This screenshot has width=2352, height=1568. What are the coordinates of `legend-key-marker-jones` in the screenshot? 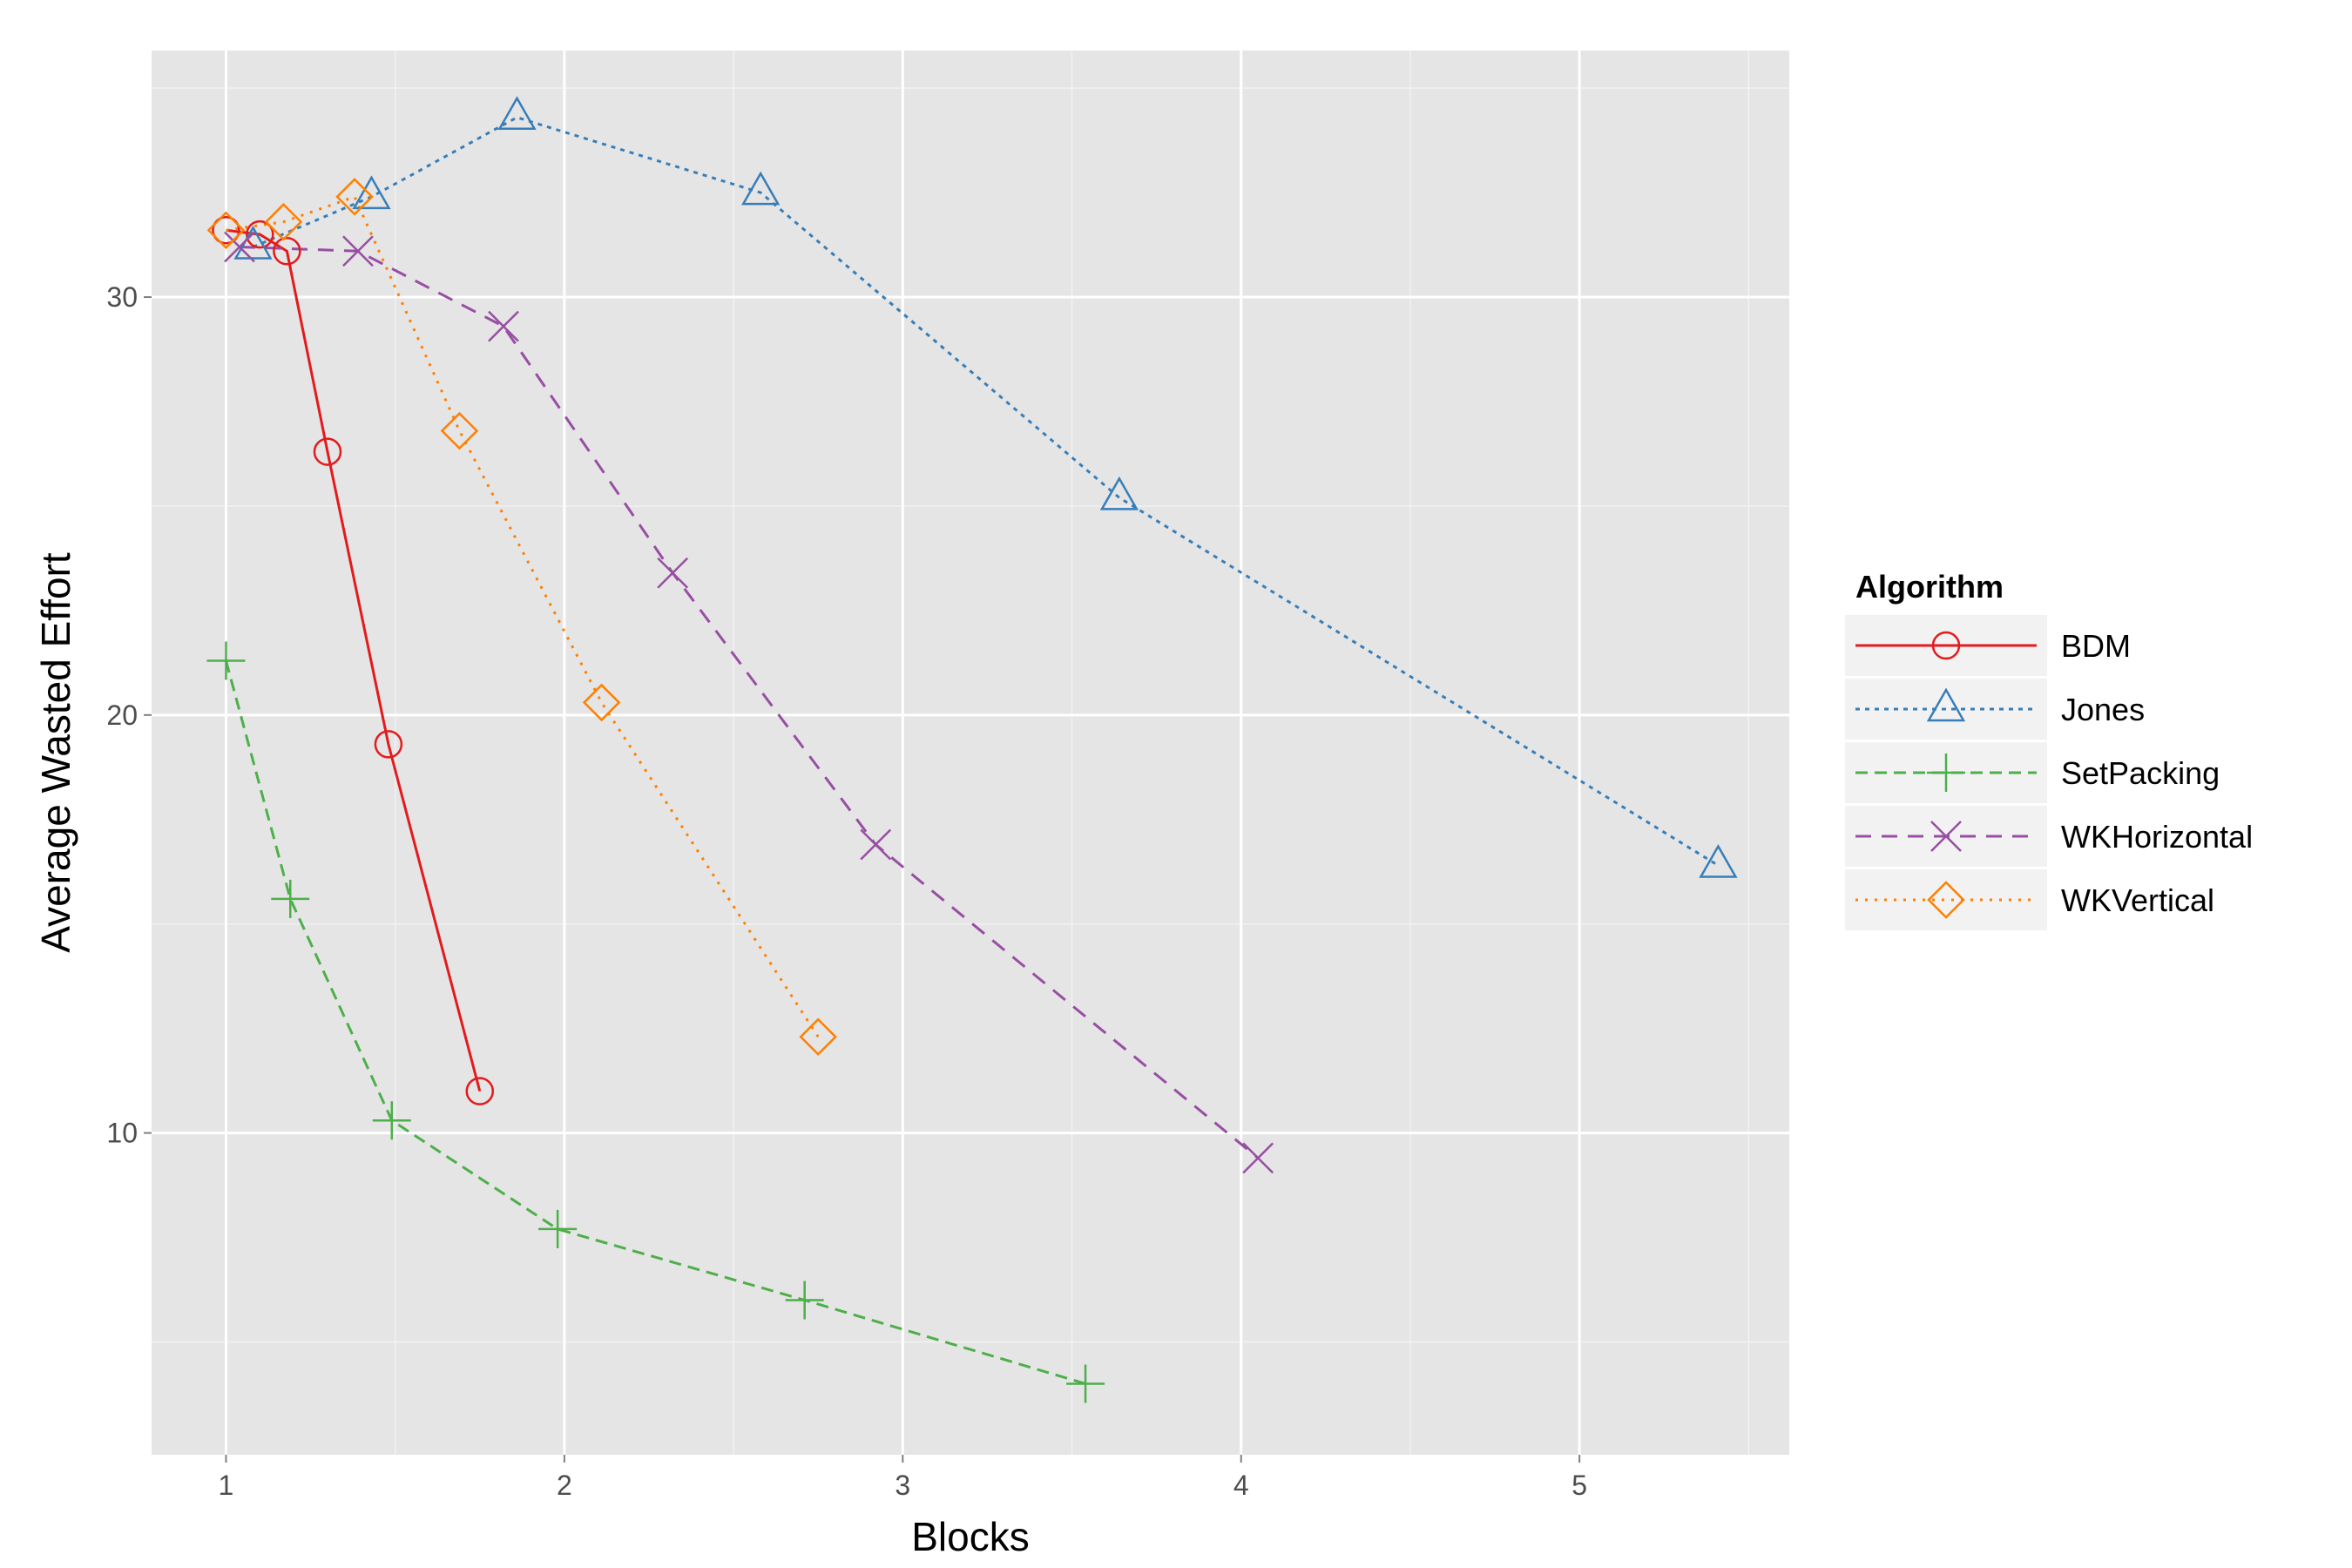 It's located at (1946, 704).